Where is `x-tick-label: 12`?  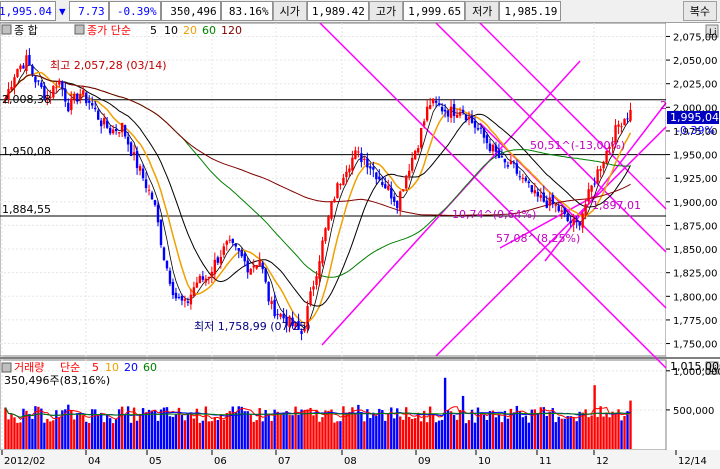 x-tick-label: 12 is located at coordinates (602, 461).